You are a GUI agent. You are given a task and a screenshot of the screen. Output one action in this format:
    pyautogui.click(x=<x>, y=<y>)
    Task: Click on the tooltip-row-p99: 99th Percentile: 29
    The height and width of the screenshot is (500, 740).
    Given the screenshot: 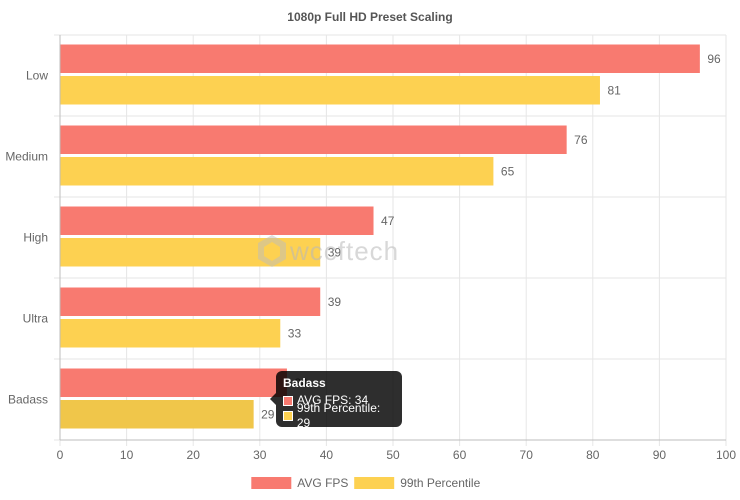 What is the action you would take?
    pyautogui.click(x=339, y=415)
    